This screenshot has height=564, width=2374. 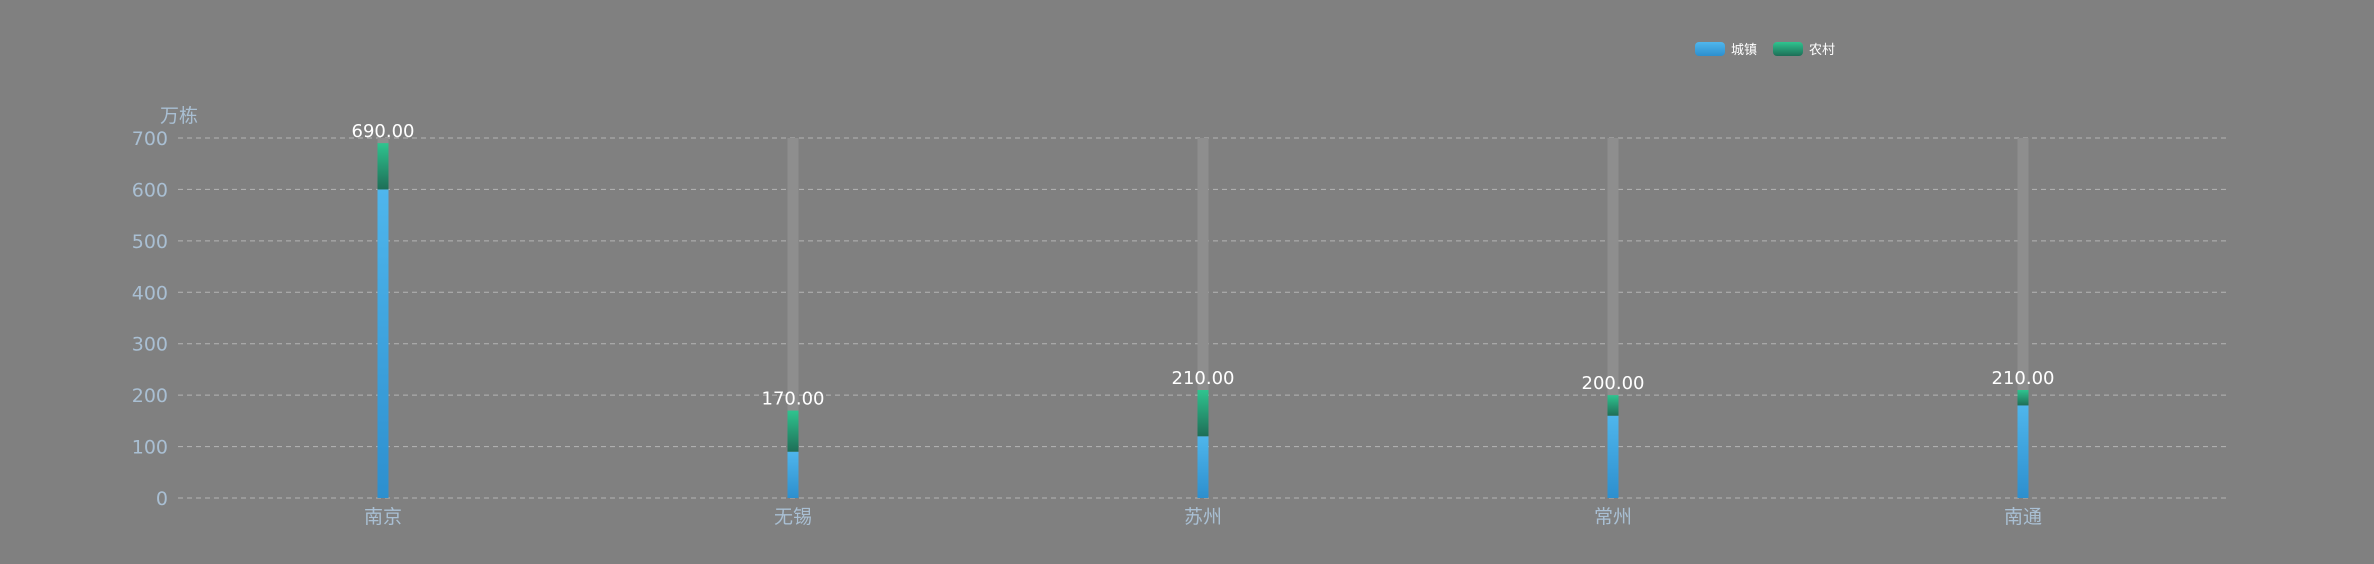 What do you see at coordinates (150, 319) in the screenshot?
I see `y-axis-ticks: 0 100 200 300 400 500 600 700` at bounding box center [150, 319].